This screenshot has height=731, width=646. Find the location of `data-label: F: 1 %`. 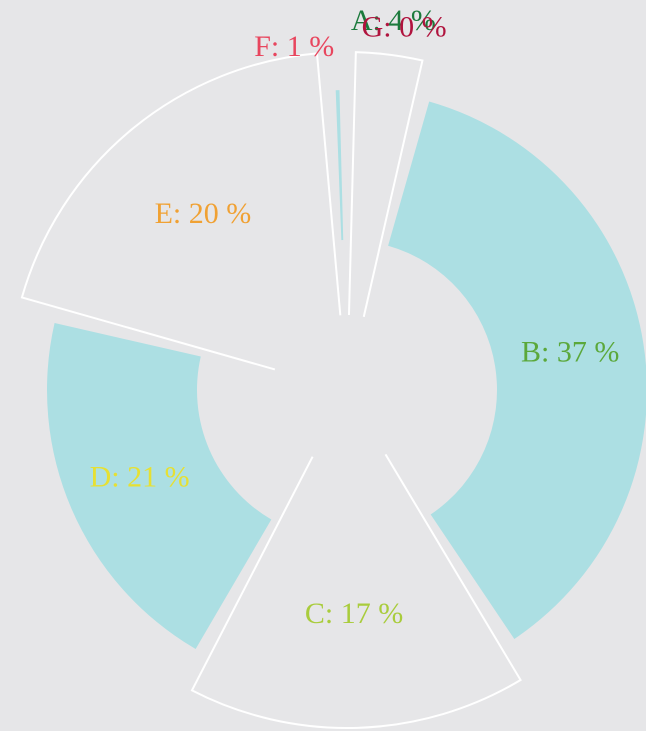

data-label: F: 1 % is located at coordinates (294, 46).